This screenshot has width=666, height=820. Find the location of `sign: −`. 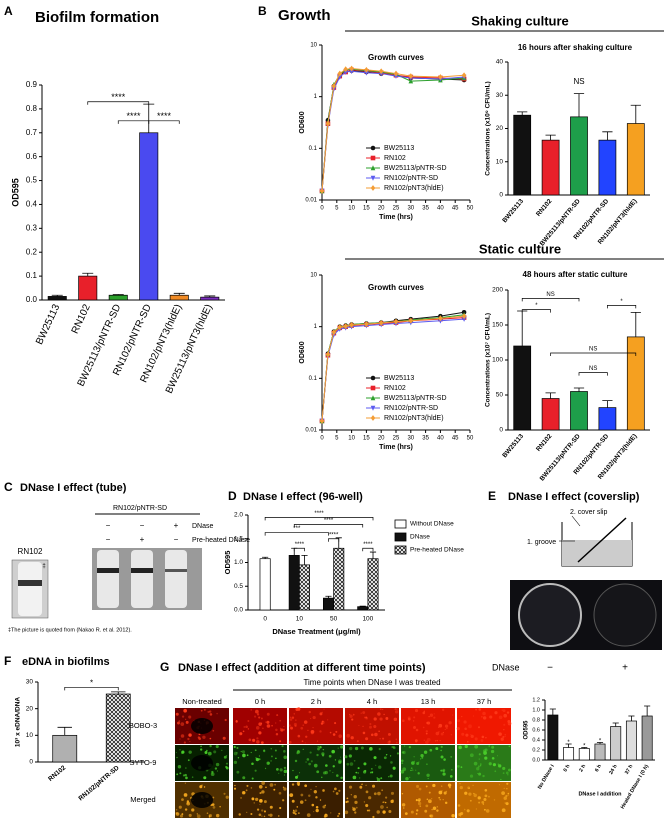

sign: − is located at coordinates (108, 539).